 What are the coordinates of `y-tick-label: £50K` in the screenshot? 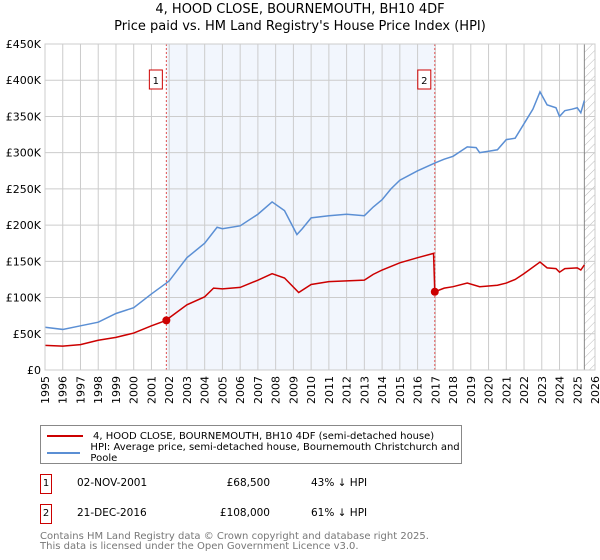 It's located at (27, 334).